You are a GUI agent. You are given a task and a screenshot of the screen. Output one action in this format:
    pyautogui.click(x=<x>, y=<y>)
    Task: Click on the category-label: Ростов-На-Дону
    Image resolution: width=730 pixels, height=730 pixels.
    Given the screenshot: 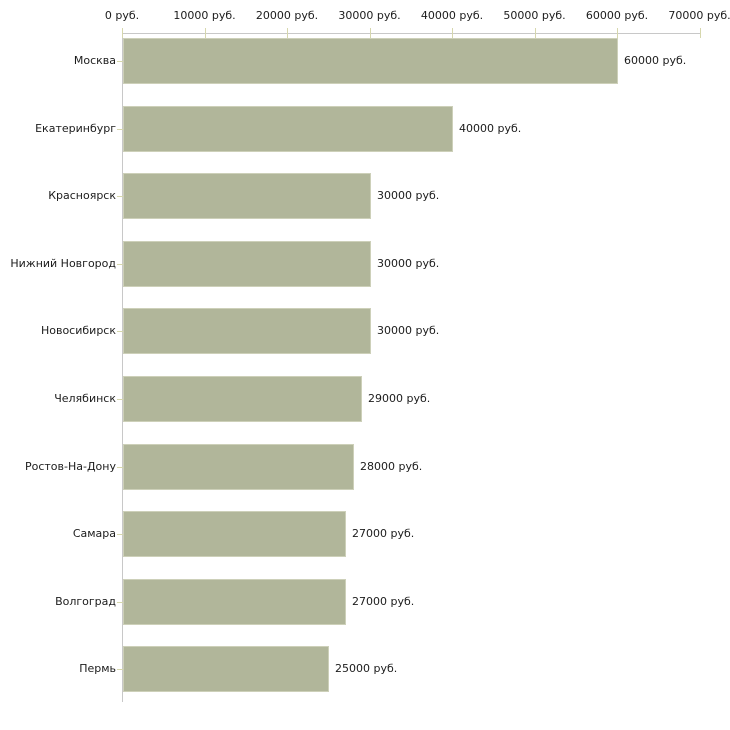 What is the action you would take?
    pyautogui.click(x=70, y=466)
    